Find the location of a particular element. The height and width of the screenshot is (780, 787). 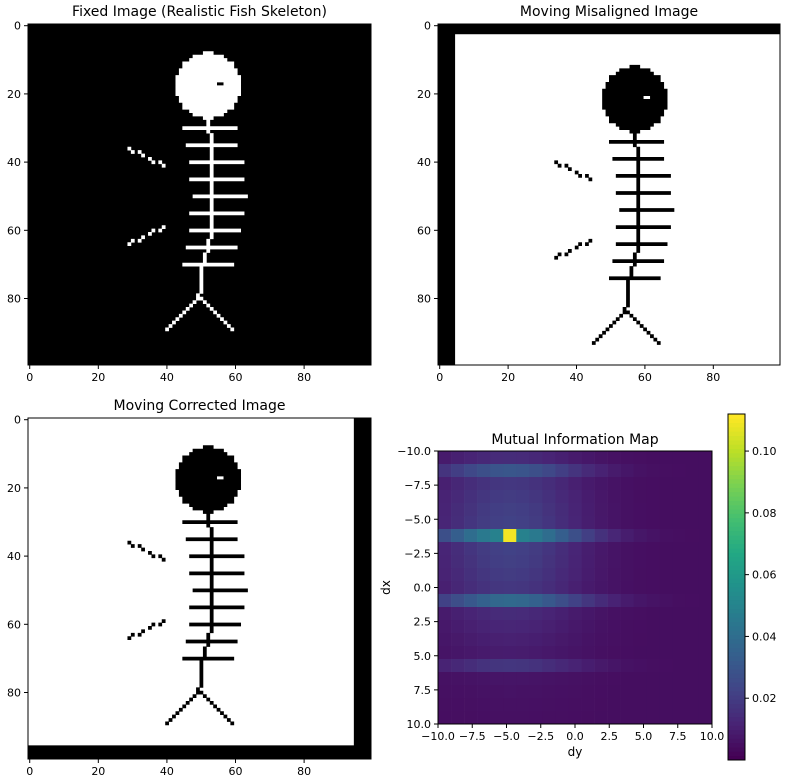

y-tick-label: 80 is located at coordinates (14, 693).